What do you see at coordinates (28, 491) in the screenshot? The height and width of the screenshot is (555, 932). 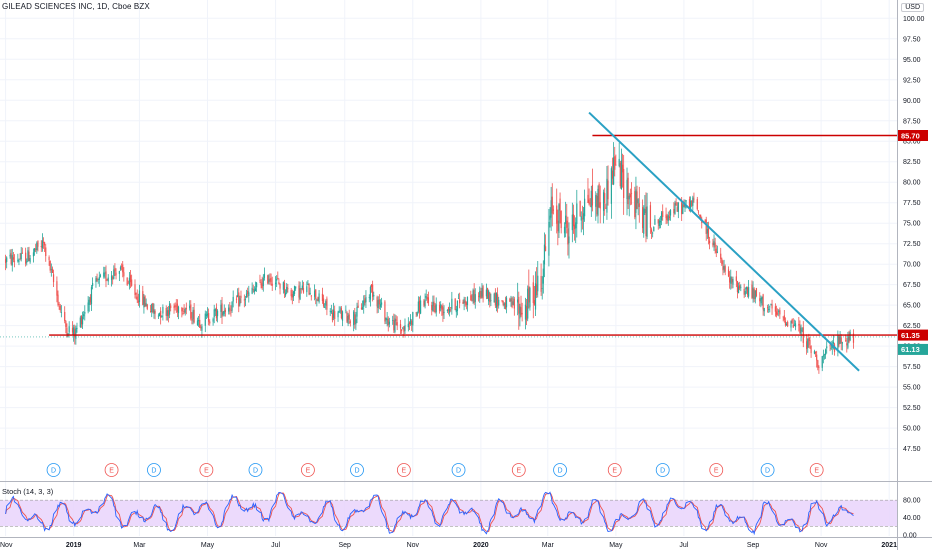 I see `stoch-indicator-label: Stoch (14, 3, 3)` at bounding box center [28, 491].